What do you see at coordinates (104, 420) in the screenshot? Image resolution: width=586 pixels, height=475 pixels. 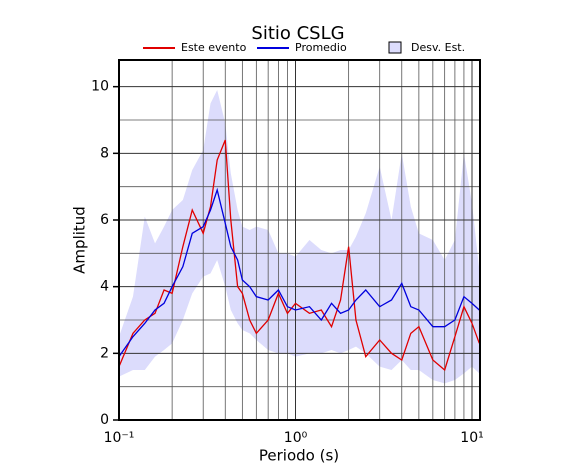 I see `y-tick-label: 0` at bounding box center [104, 420].